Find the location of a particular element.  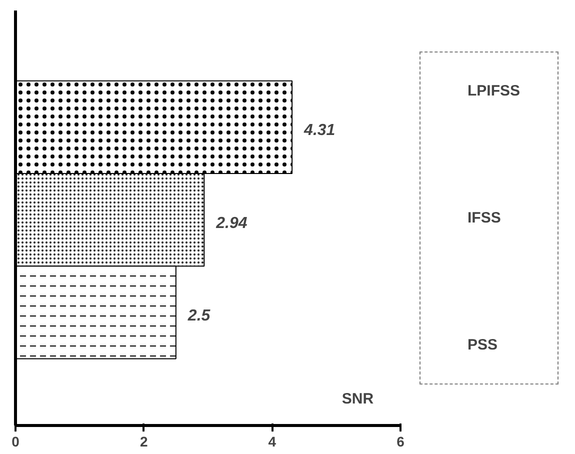

data-label: 4.31 is located at coordinates (319, 131).